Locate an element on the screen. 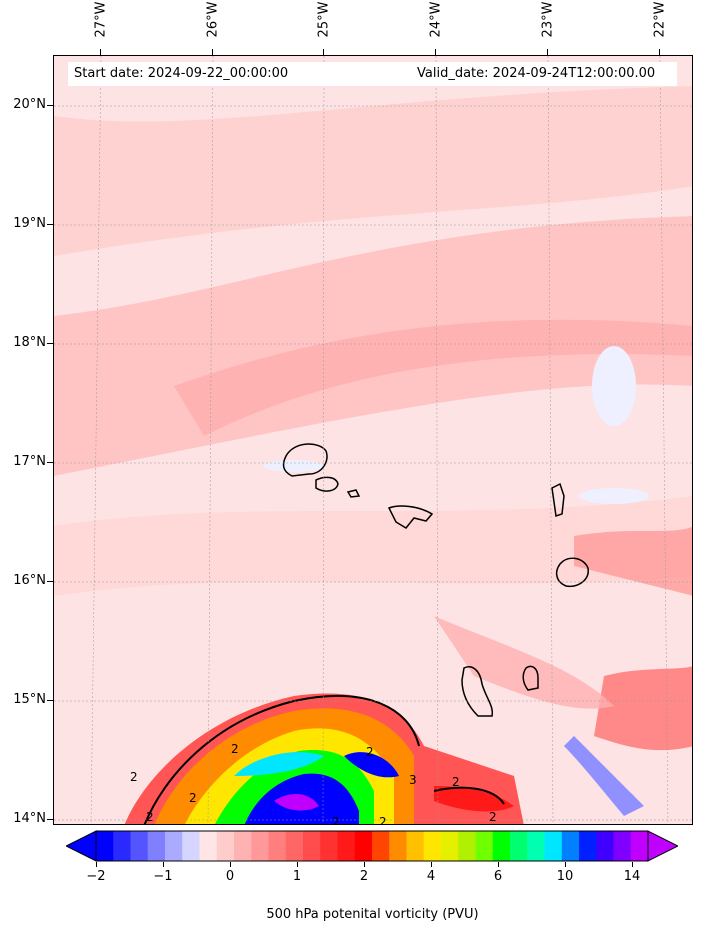  colorbar-tick-label: 4 is located at coordinates (431, 876).